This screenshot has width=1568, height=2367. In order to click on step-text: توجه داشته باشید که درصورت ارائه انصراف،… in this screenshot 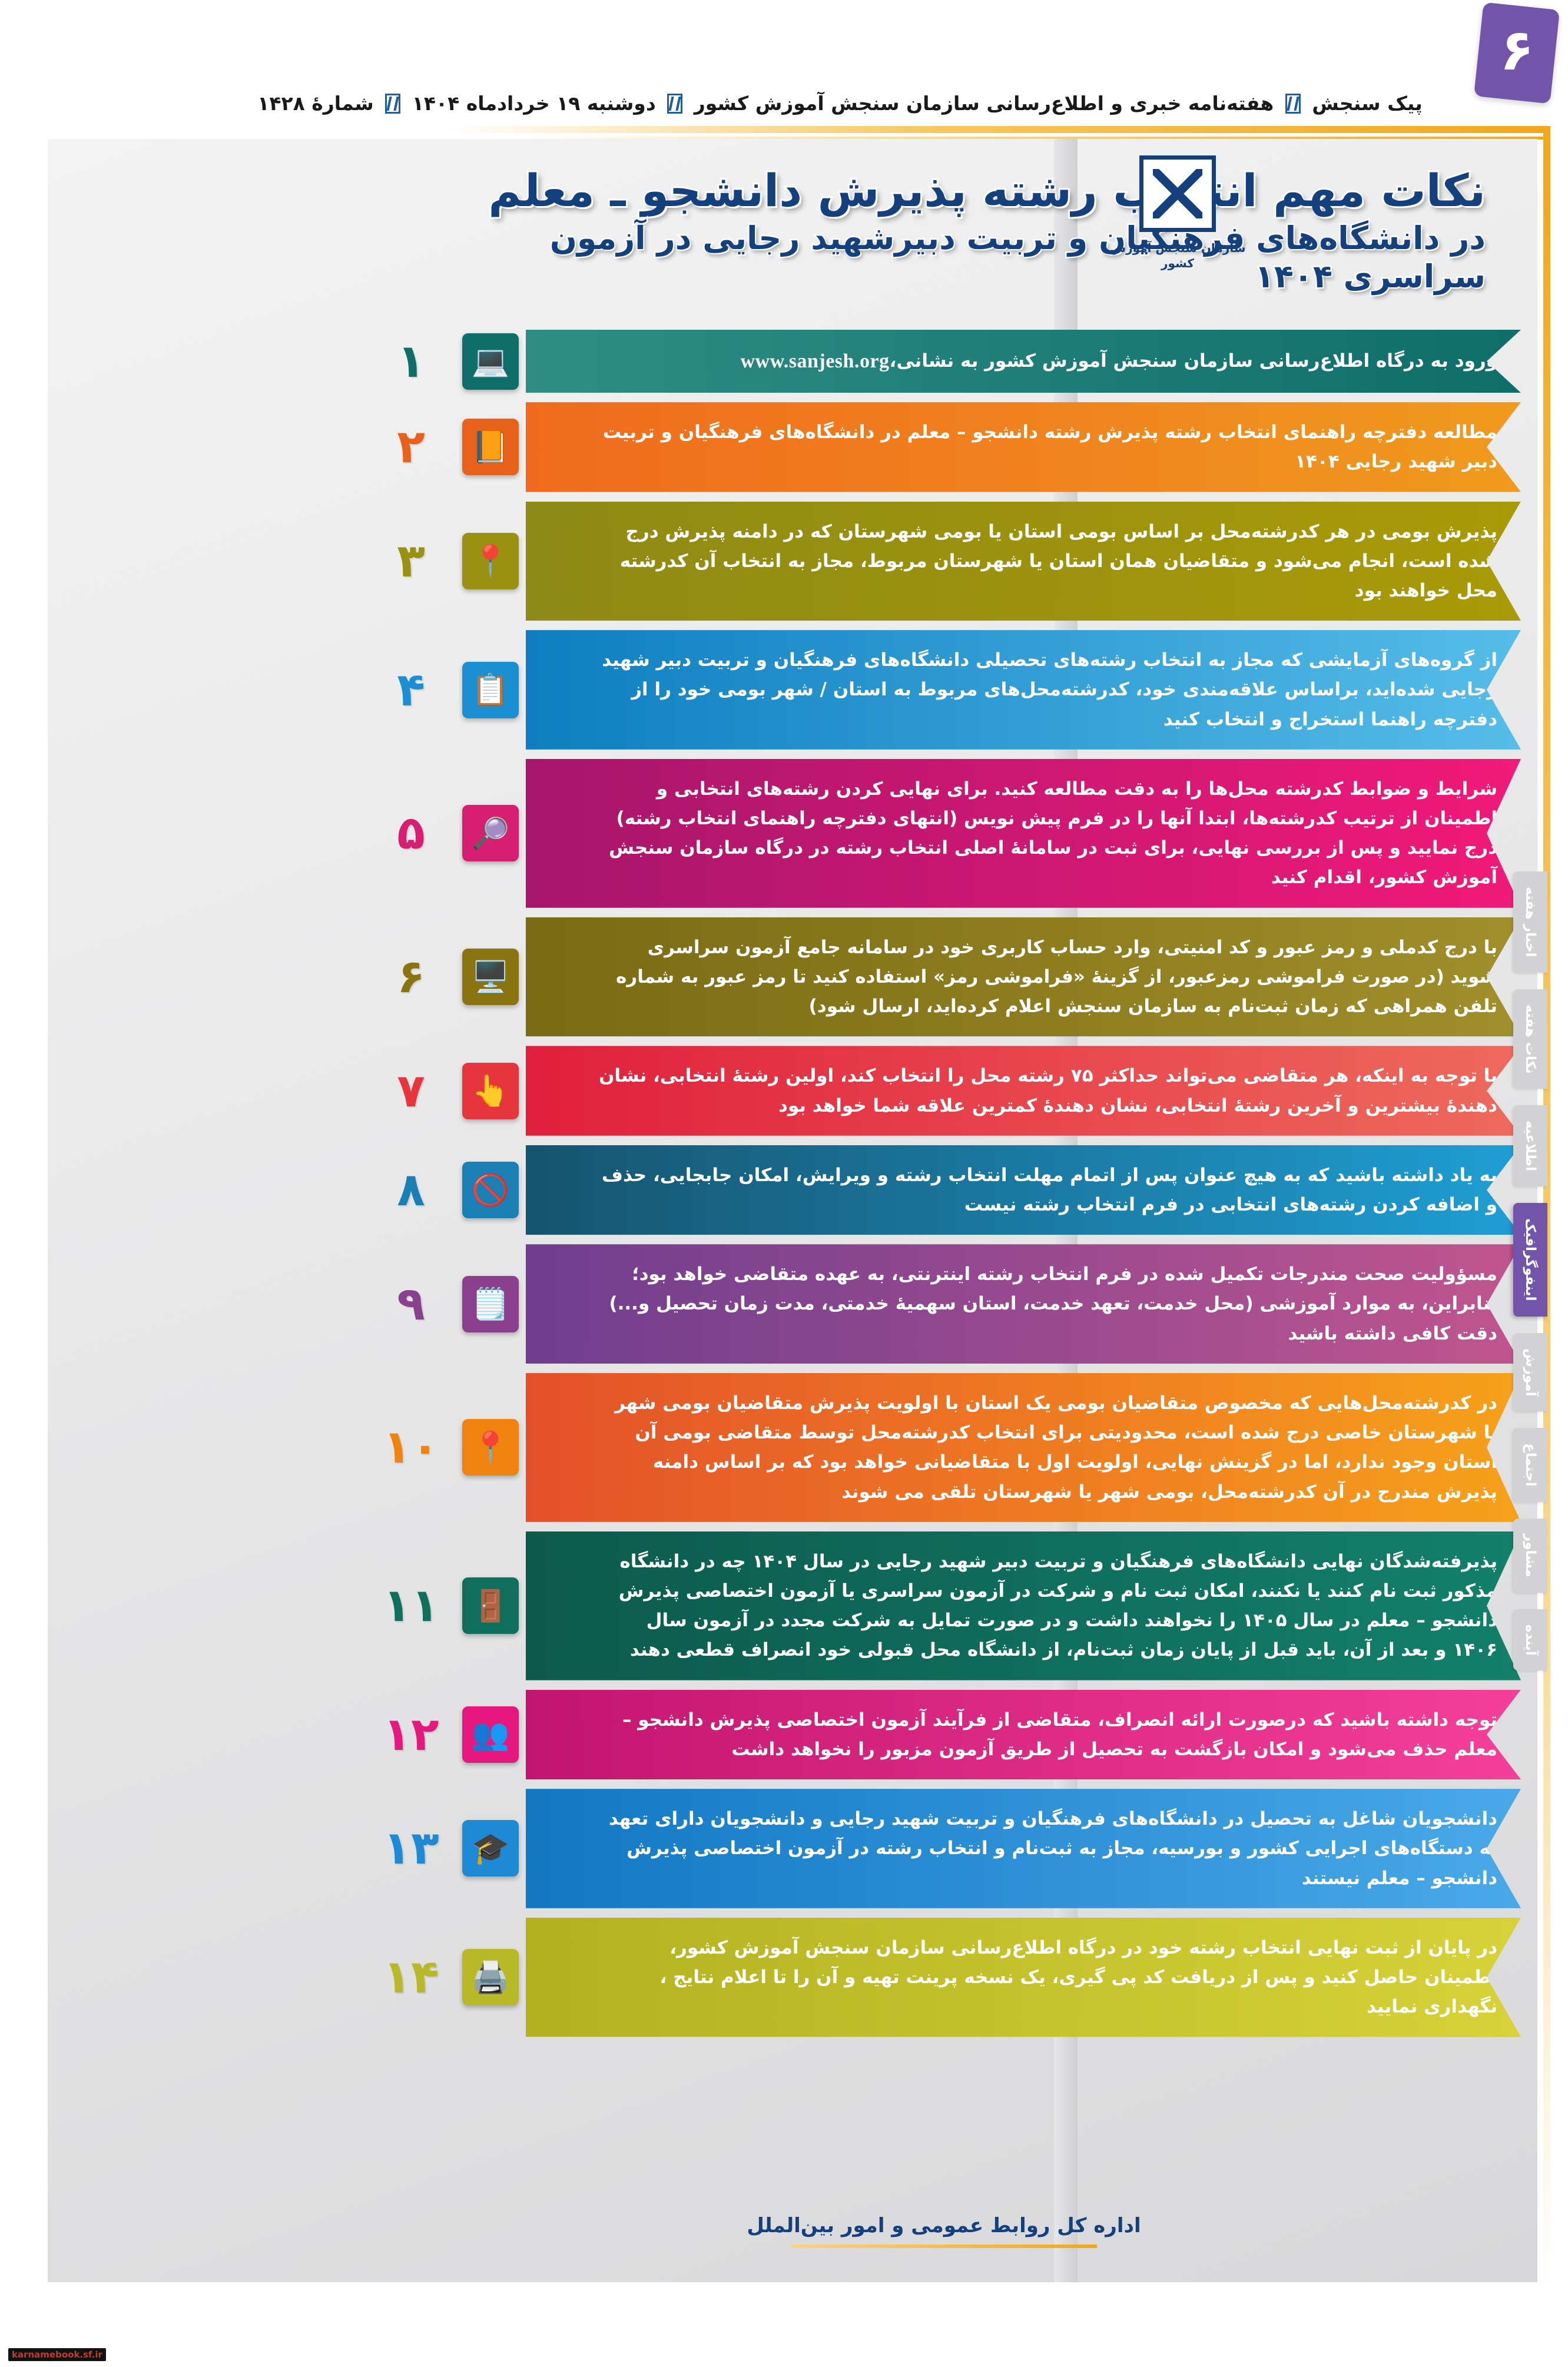, I will do `click(1059, 1734)`.